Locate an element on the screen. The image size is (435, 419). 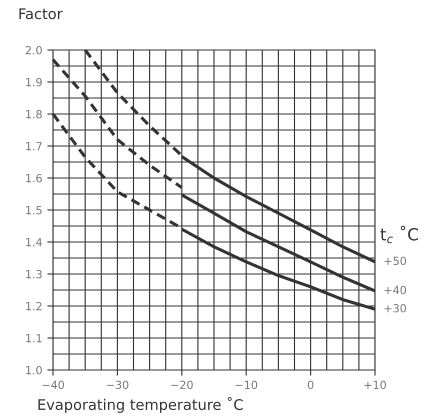
y-tick-label: 1.8 is located at coordinates (34, 114).